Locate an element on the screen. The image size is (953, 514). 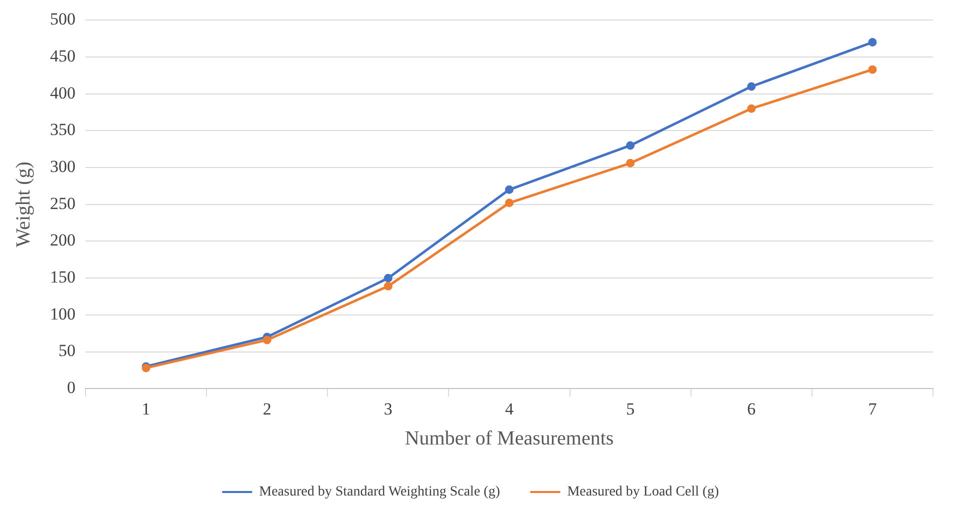
x-tick-label: 5 is located at coordinates (630, 408).